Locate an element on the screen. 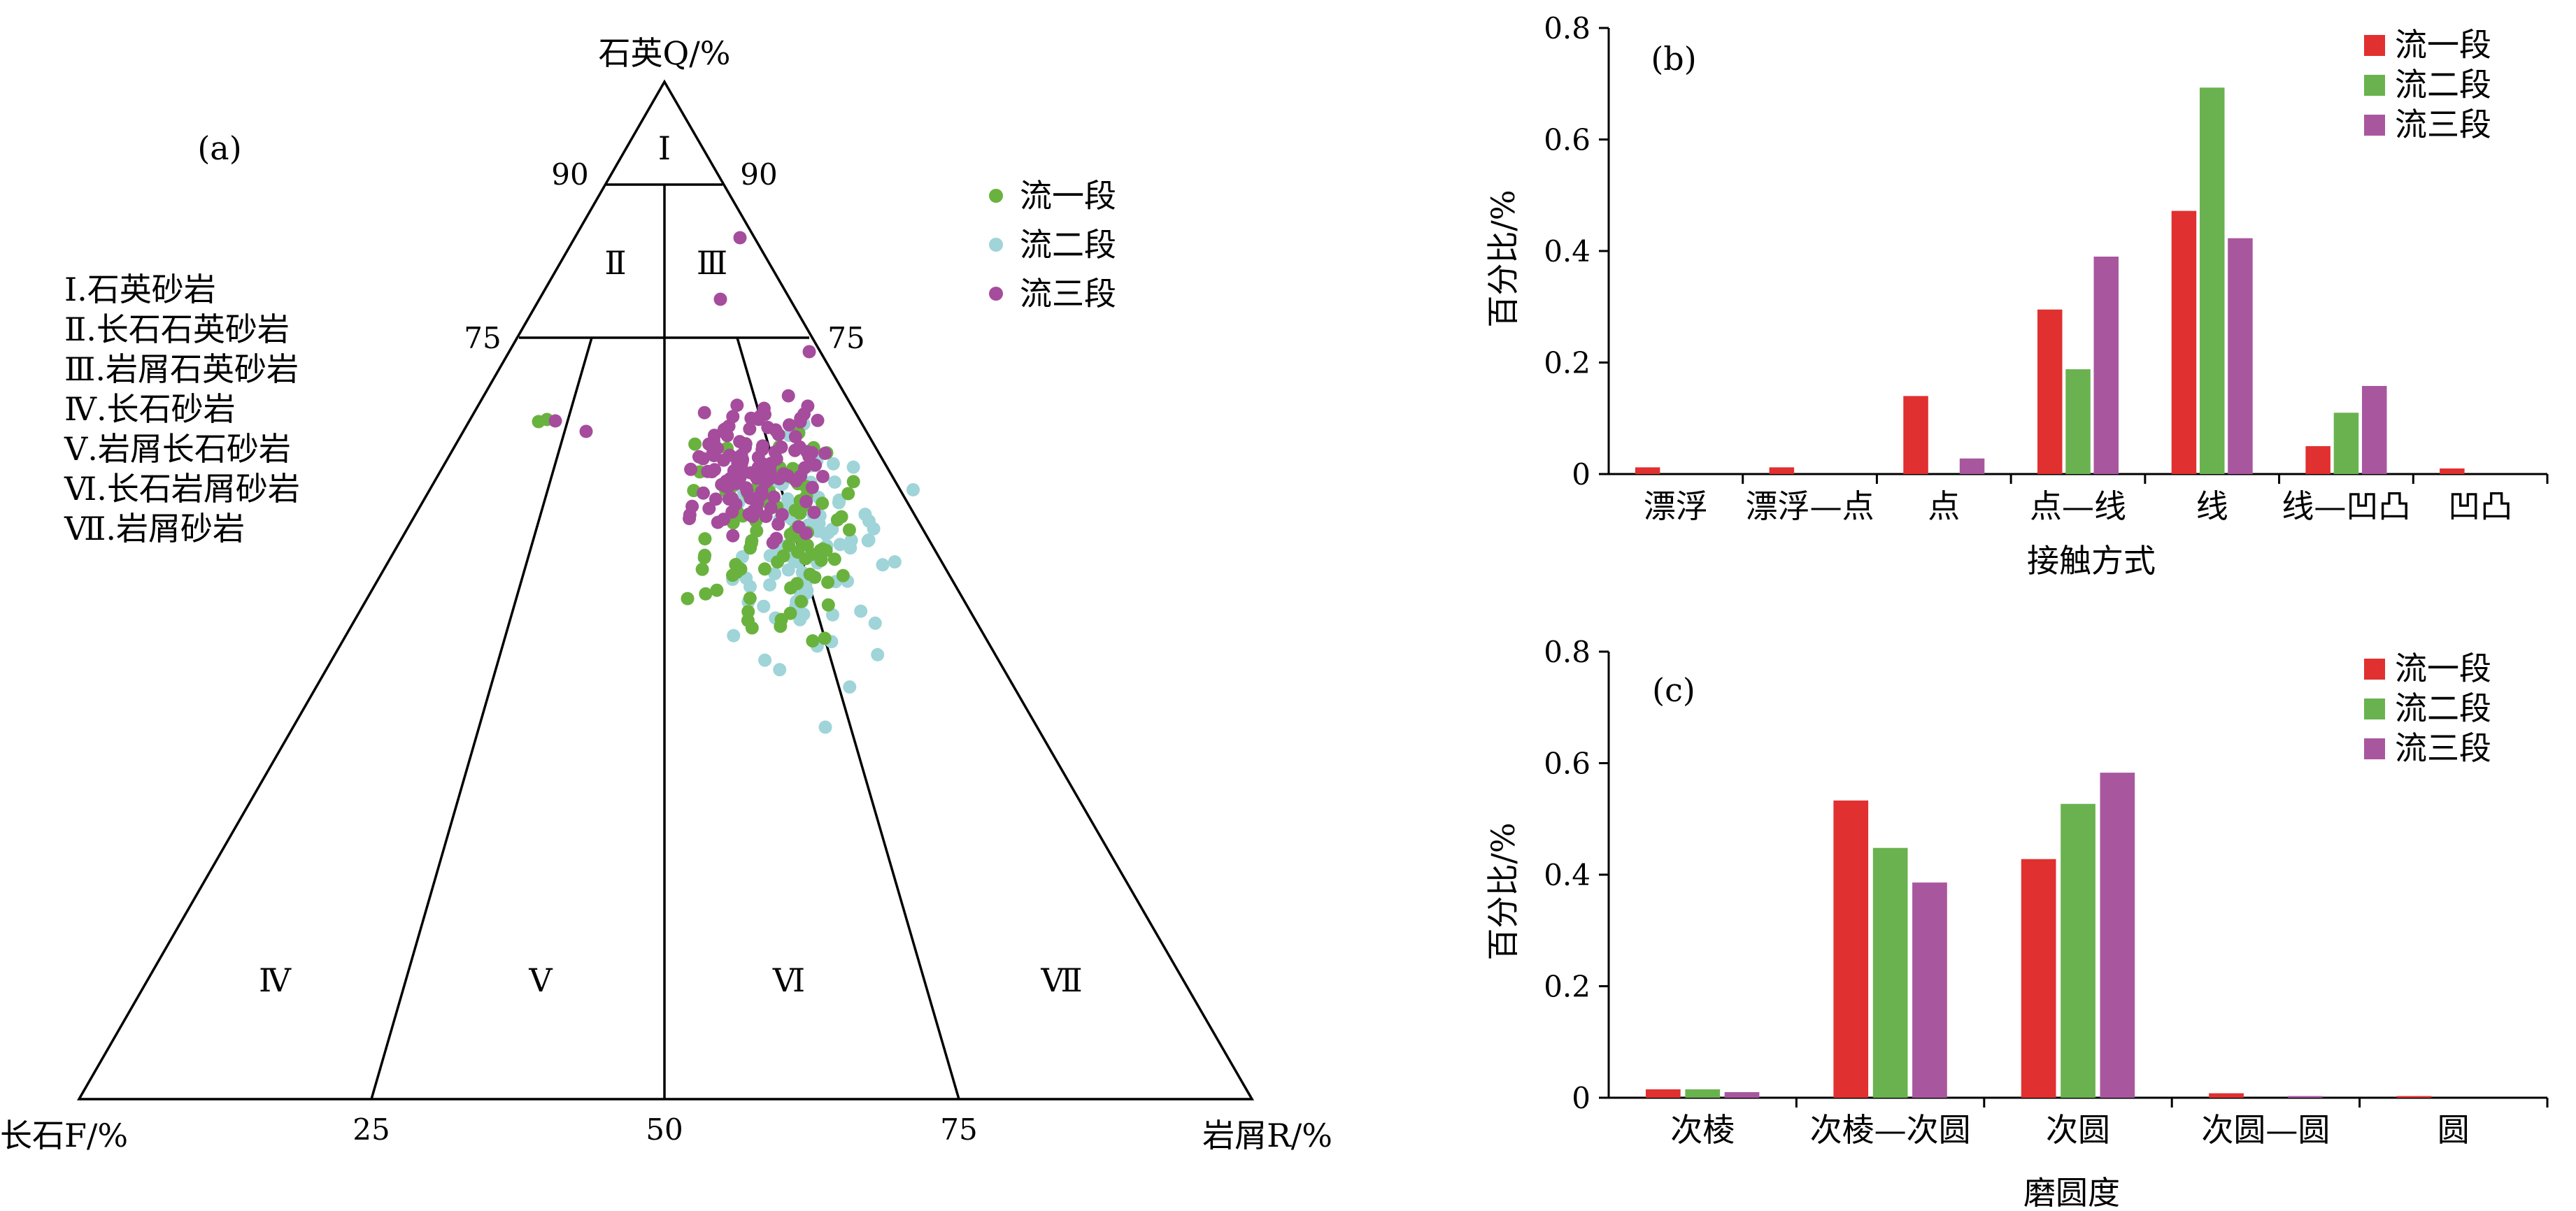 The image size is (2576, 1211). legend-label: 流一段 is located at coordinates (2443, 45).